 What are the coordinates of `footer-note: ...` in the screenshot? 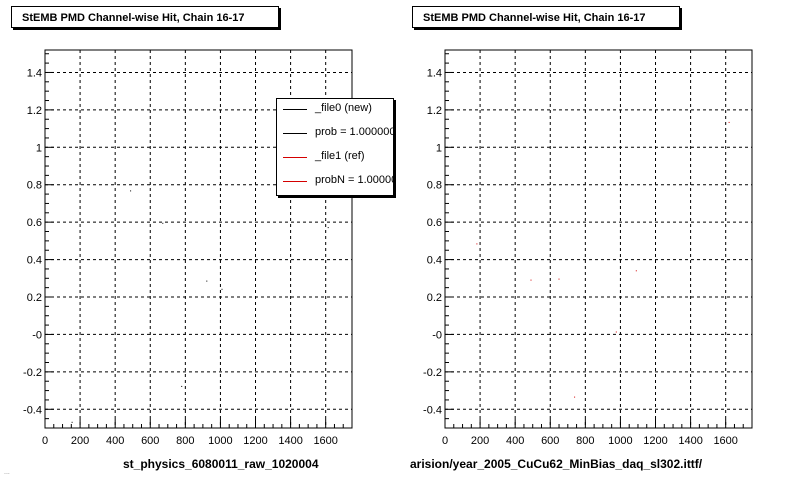 It's located at (7, 472).